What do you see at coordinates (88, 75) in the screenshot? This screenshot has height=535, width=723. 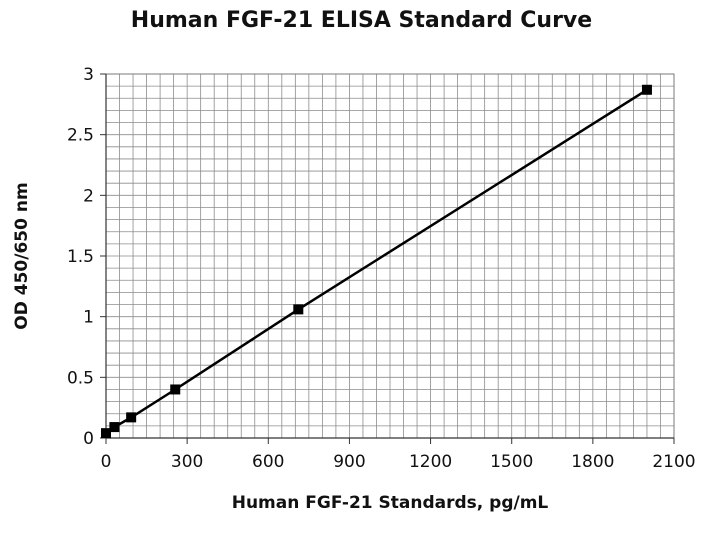 I see `y-tick-label: 3` at bounding box center [88, 75].